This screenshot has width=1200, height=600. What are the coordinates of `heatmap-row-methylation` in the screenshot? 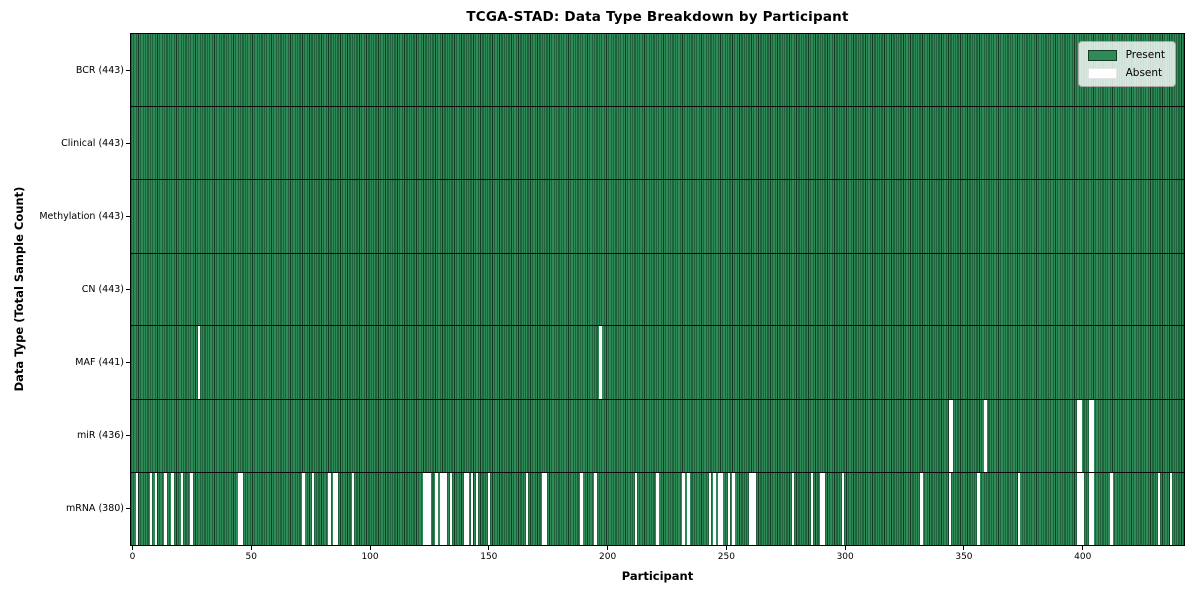 It's located at (657, 216).